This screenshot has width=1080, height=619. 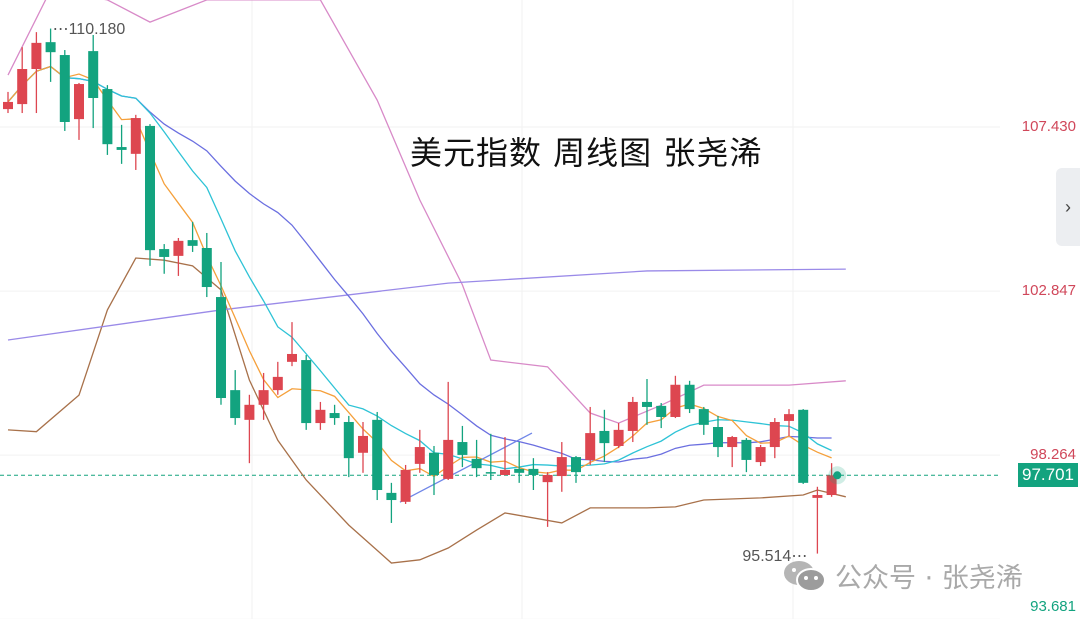 I want to click on y-tick-label: 107.430, so click(x=1048, y=126).